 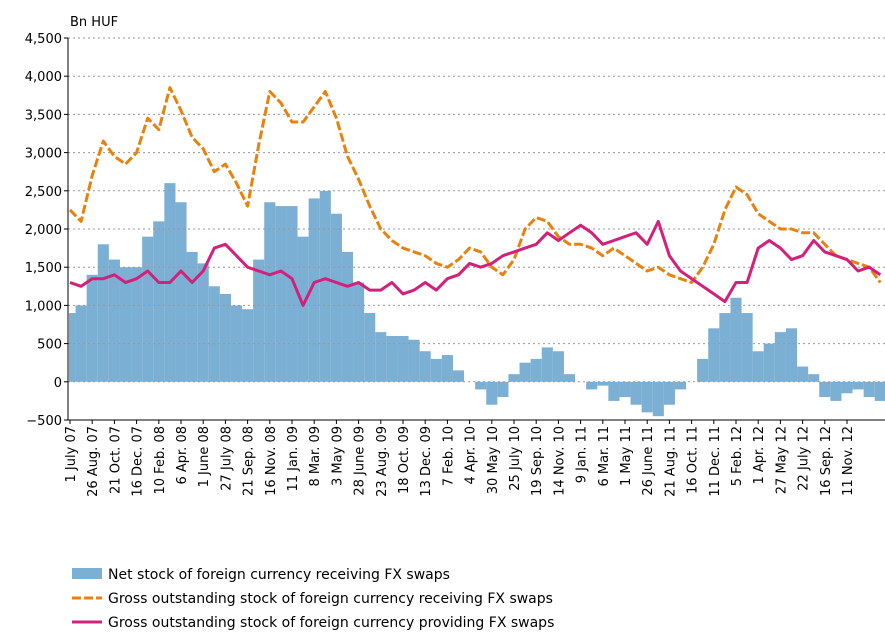 What do you see at coordinates (43, 268) in the screenshot?
I see `y-tick-label: 1,500` at bounding box center [43, 268].